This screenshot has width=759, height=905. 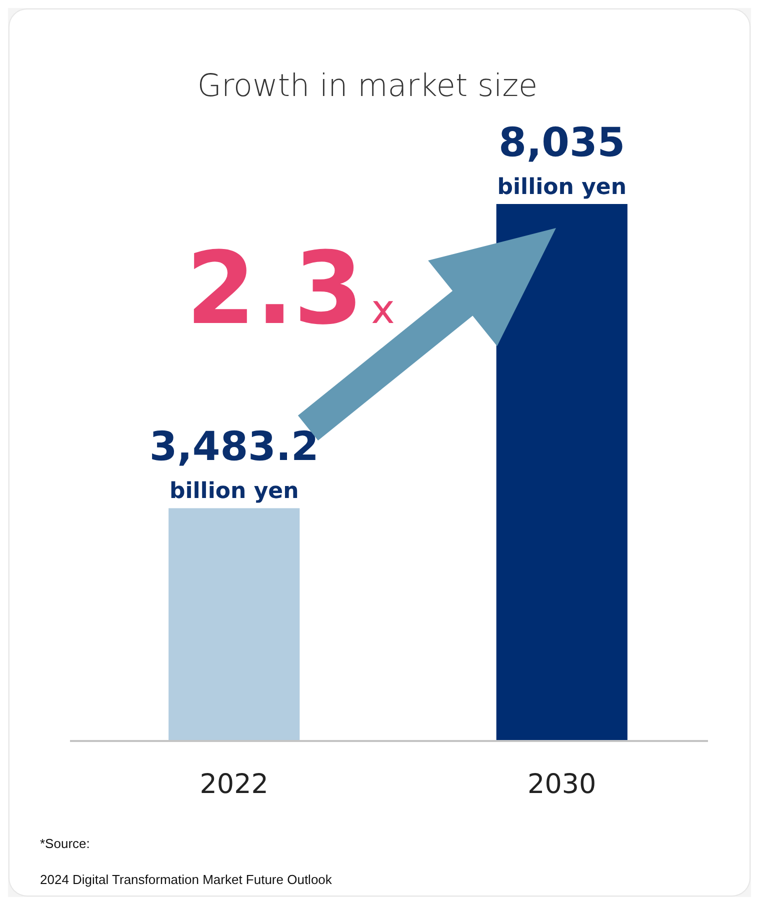 I want to click on text: 2024 Digital Transformation Market Future Outlook, so click(x=186, y=879).